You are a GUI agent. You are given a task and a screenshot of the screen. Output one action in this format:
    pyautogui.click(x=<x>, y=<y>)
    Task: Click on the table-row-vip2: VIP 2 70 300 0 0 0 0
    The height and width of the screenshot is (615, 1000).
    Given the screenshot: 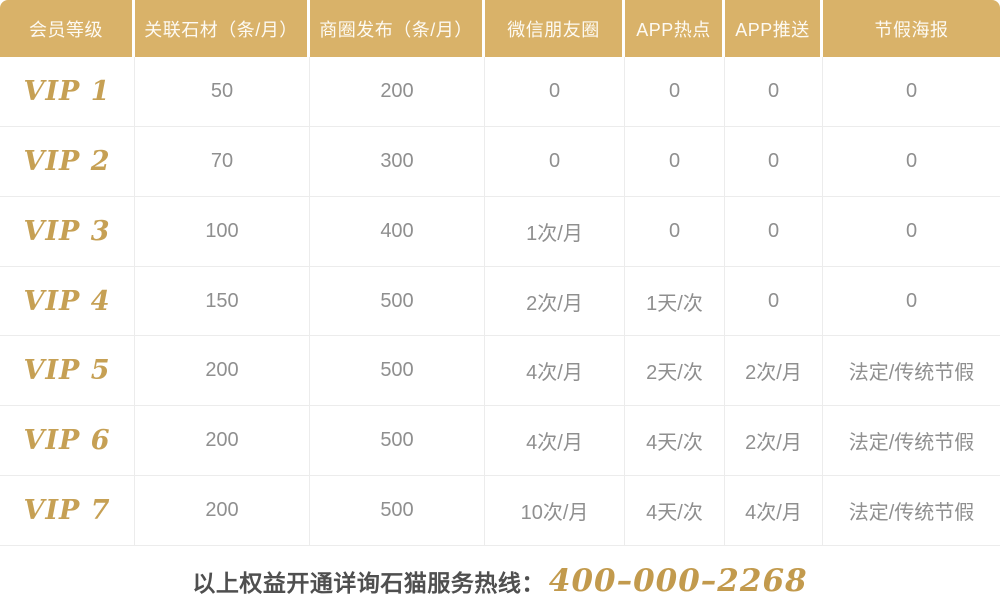 What is the action you would take?
    pyautogui.click(x=500, y=161)
    